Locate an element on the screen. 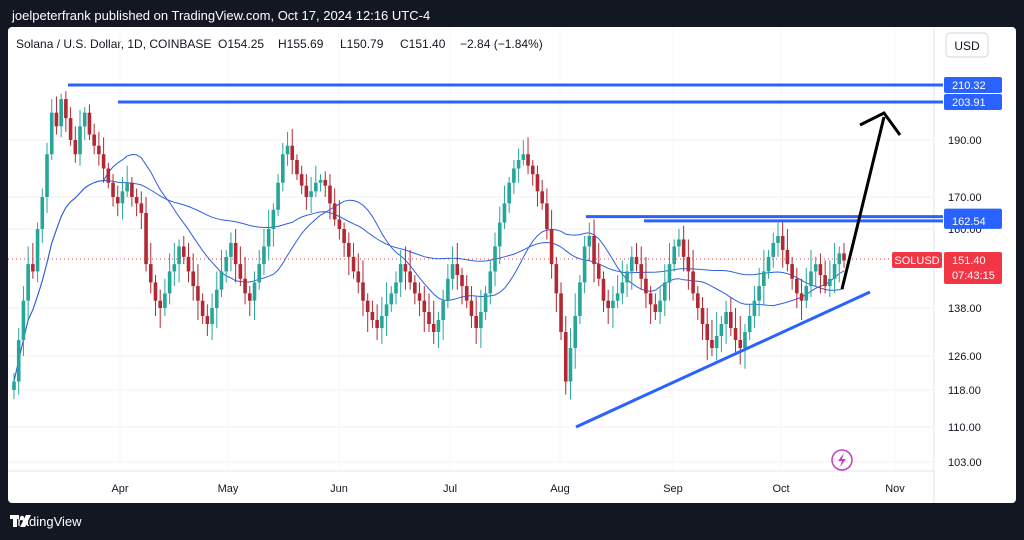 This screenshot has width=1024, height=540. lightning-icon is located at coordinates (842, 460).